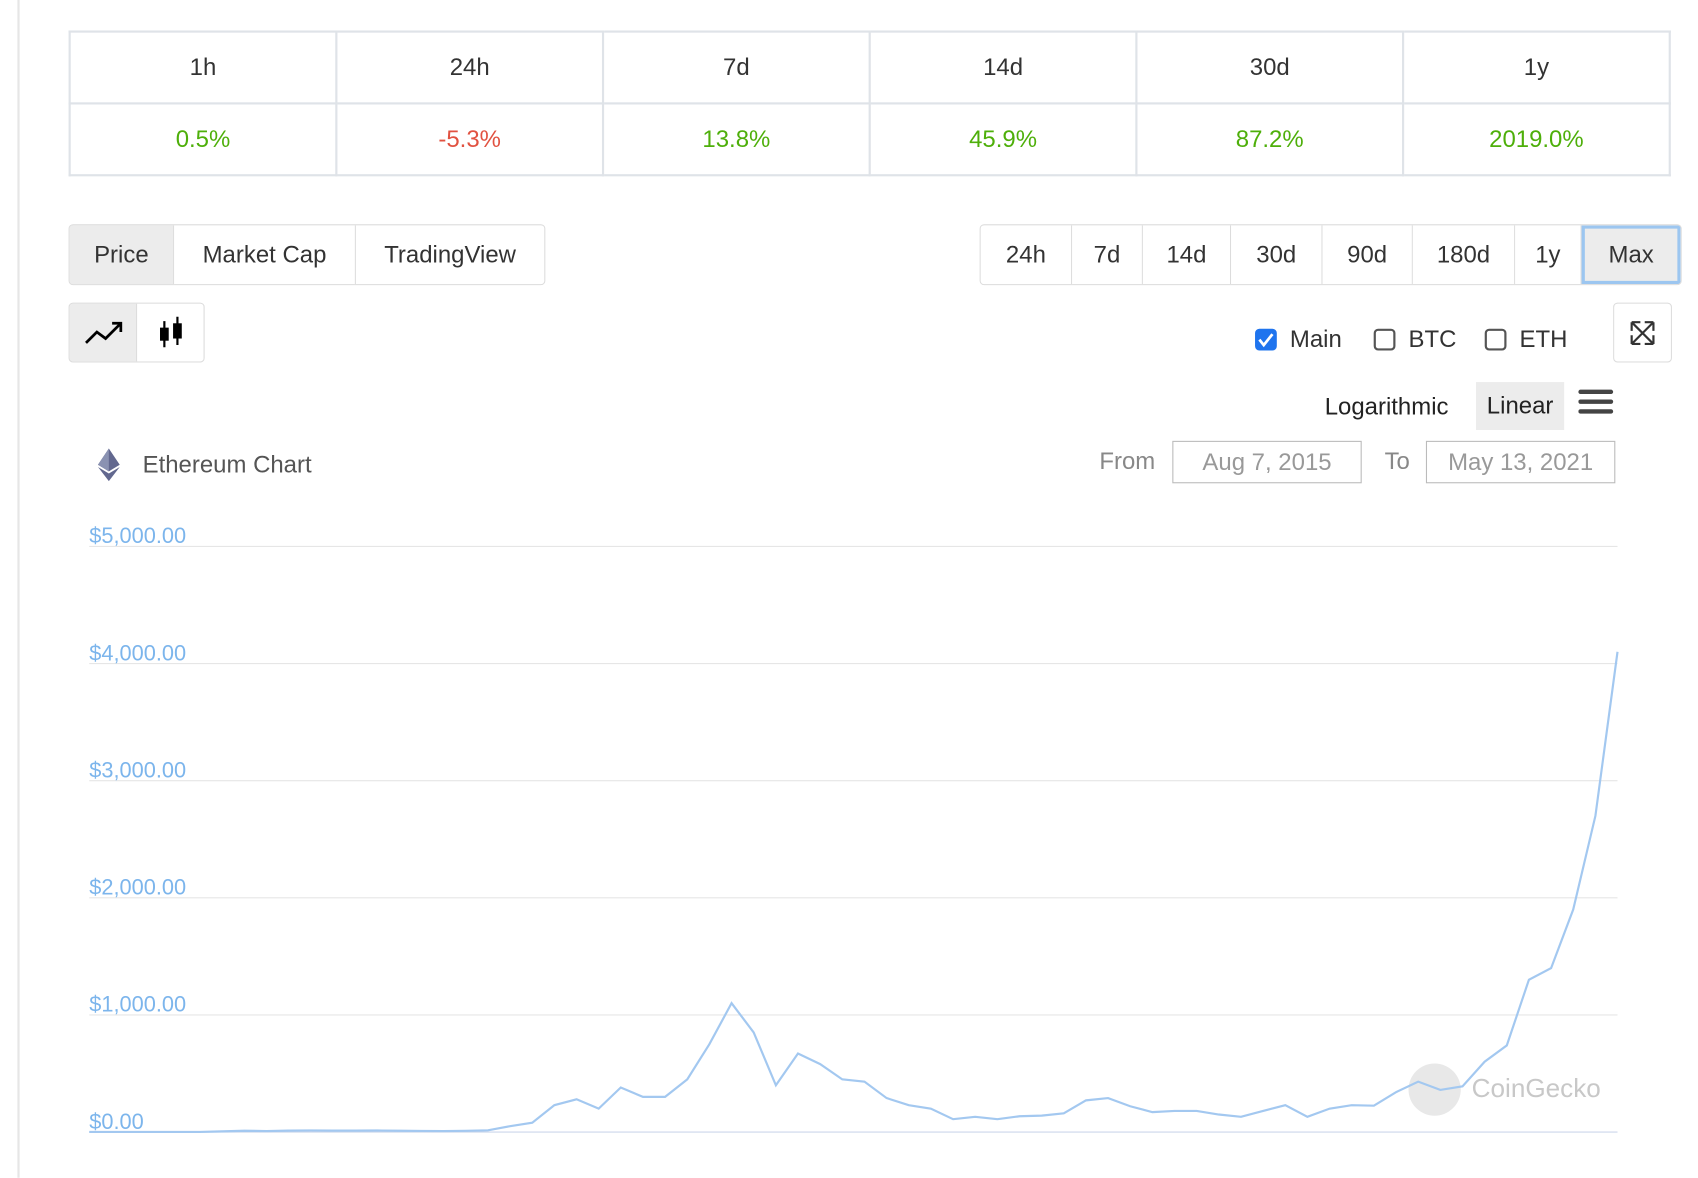 The width and height of the screenshot is (1698, 1178). Describe the element at coordinates (1270, 67) in the screenshot. I see `period-header: 30d` at that location.